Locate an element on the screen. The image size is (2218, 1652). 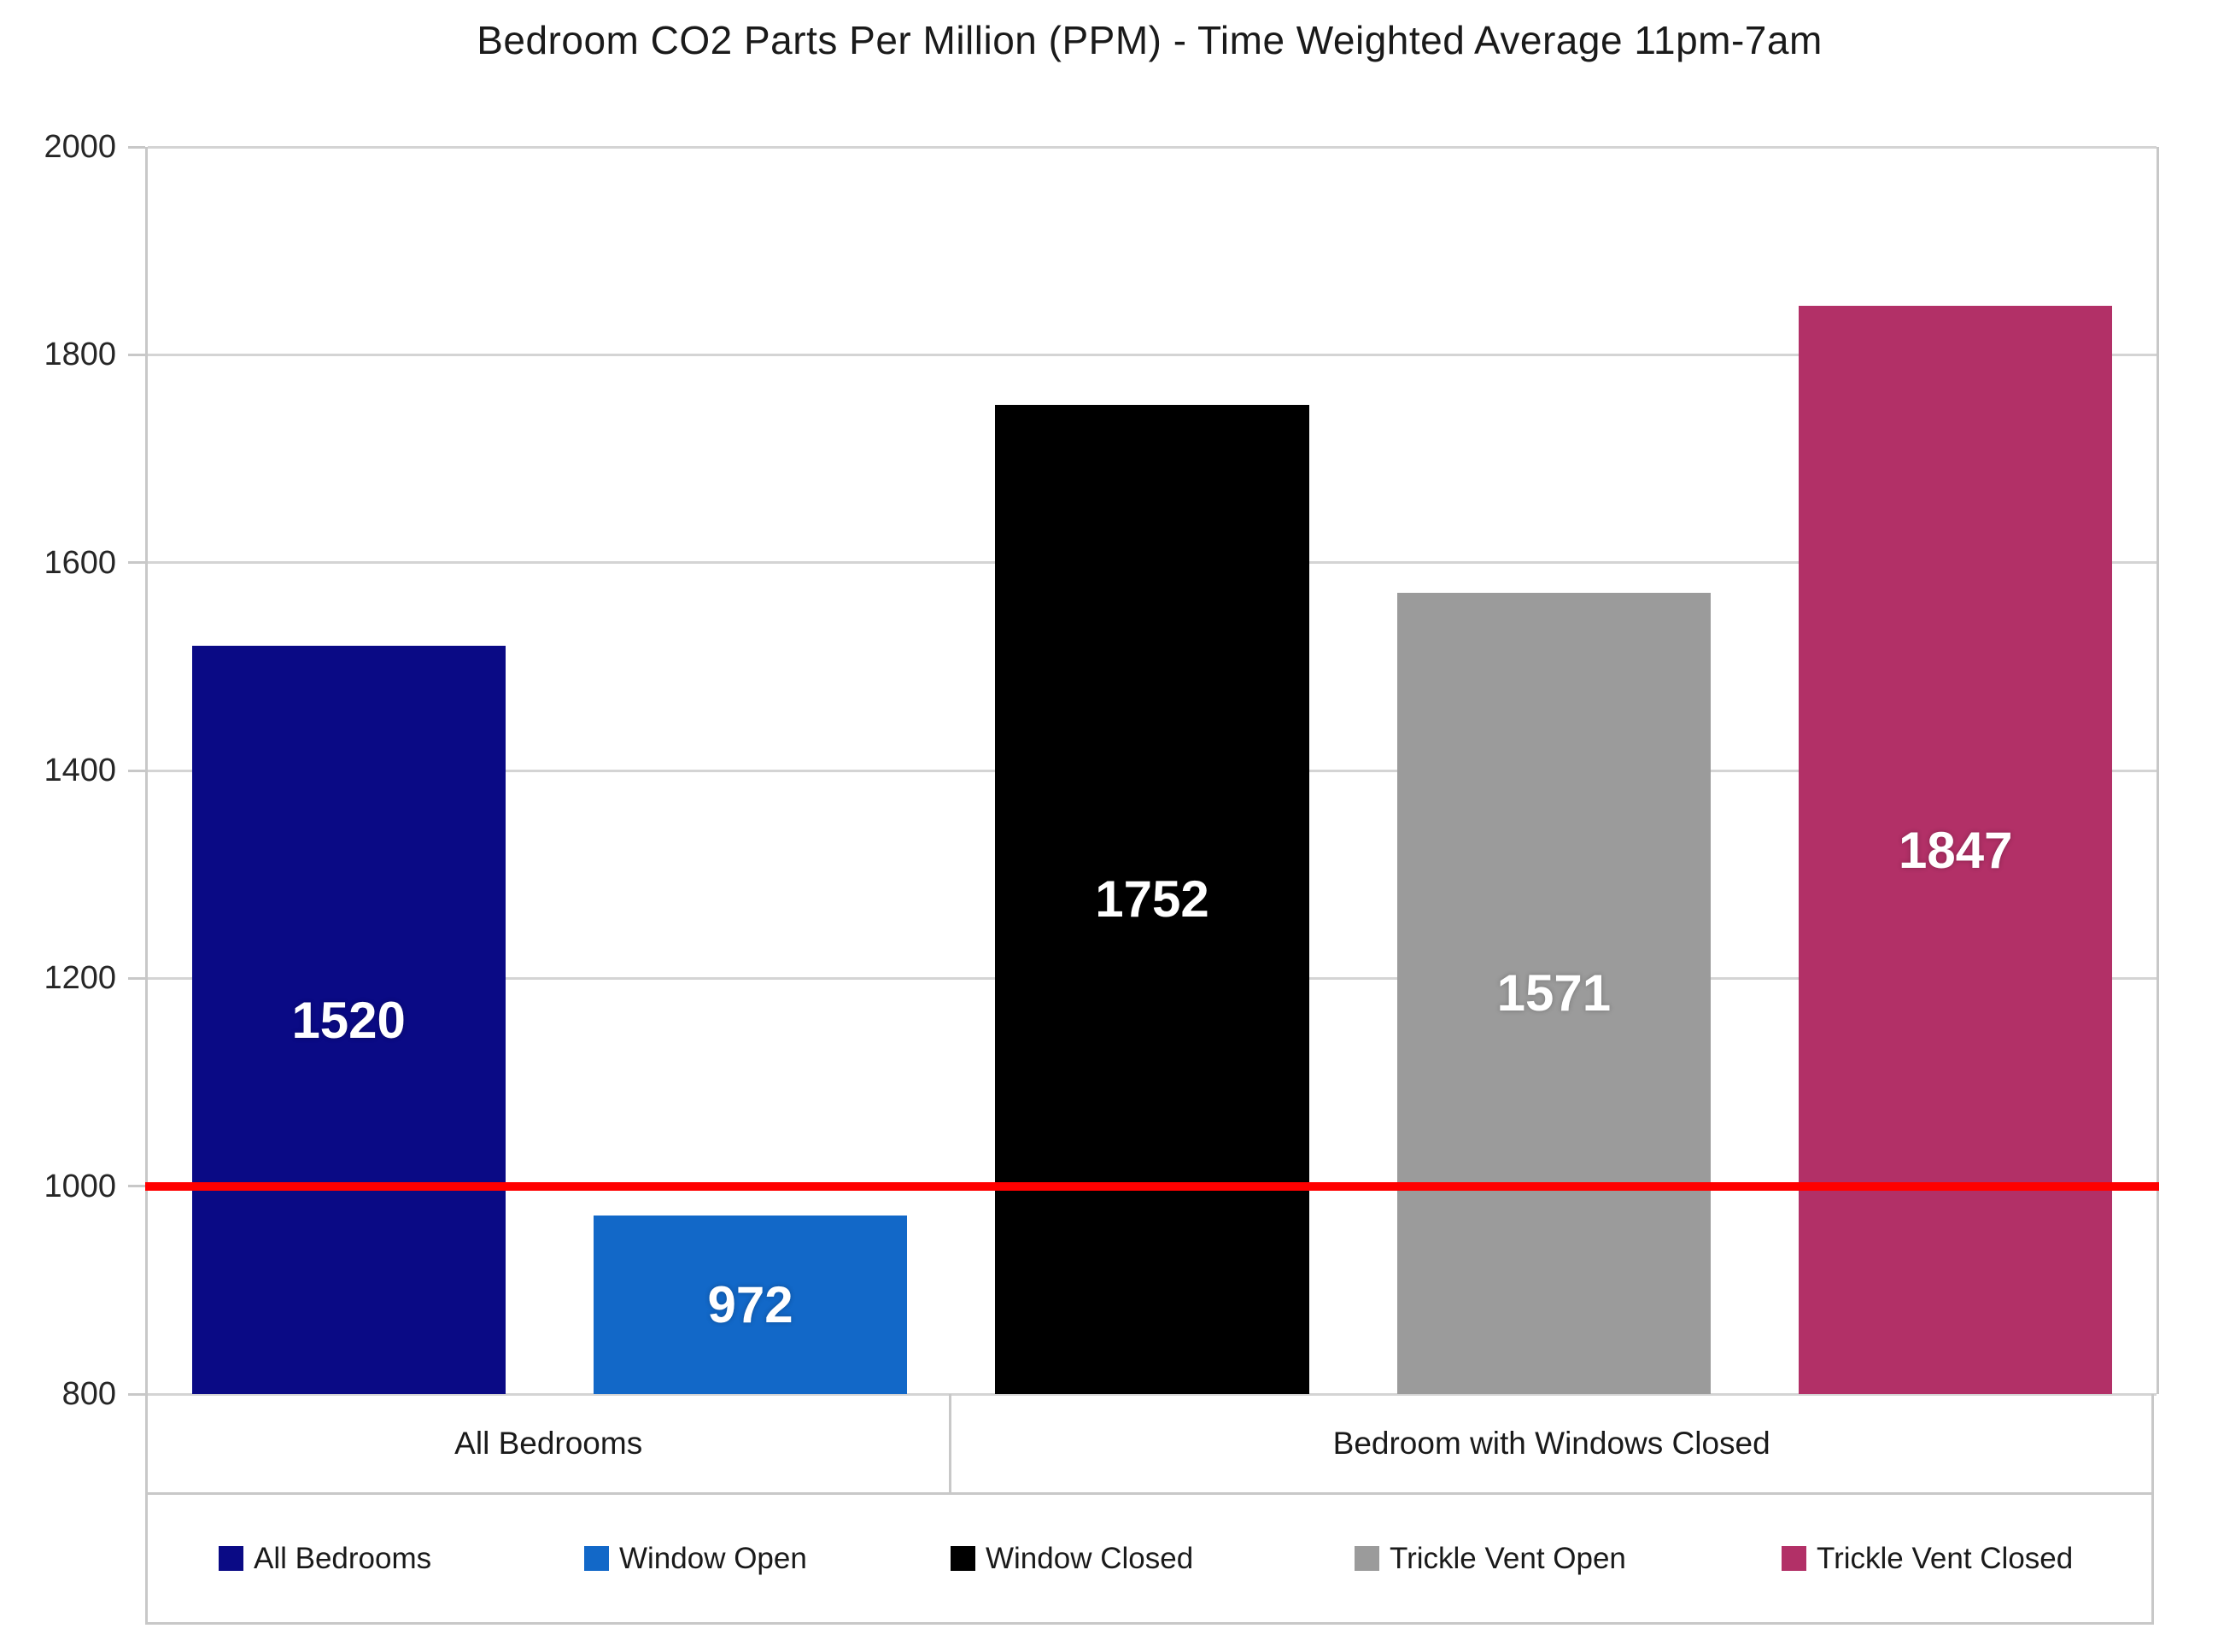
y-tick-label-1400: 1400 is located at coordinates (80, 770).